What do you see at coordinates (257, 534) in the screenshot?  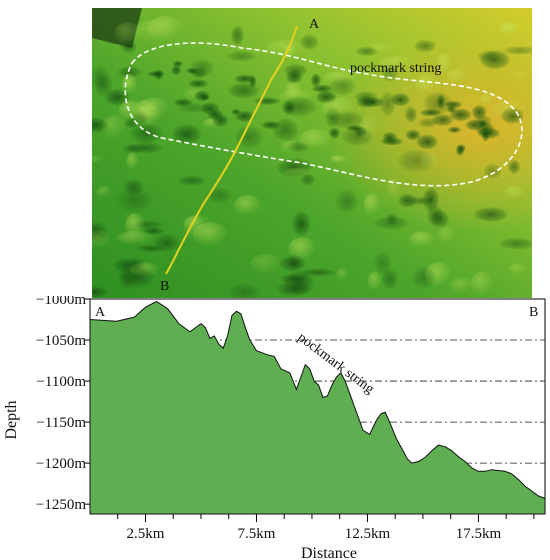 I see `x-tick-label: 7.5km` at bounding box center [257, 534].